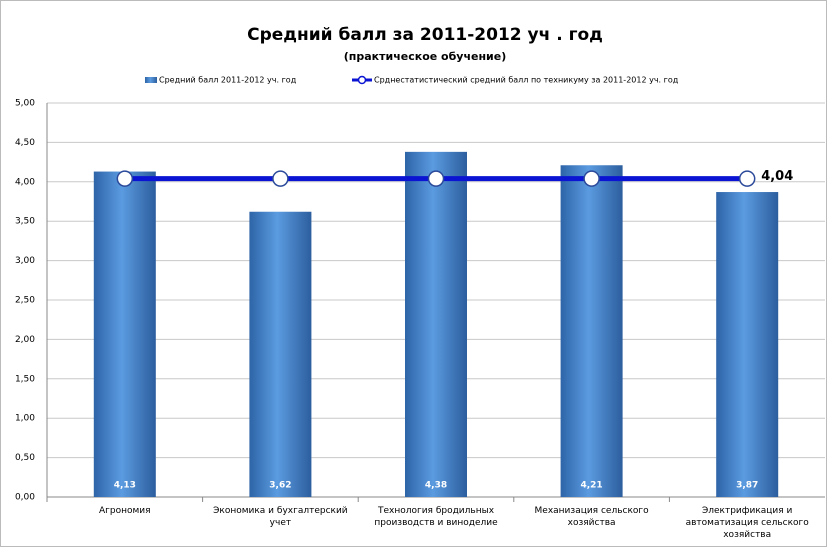  I want to click on y-tick-label: 1,00, so click(25, 419).